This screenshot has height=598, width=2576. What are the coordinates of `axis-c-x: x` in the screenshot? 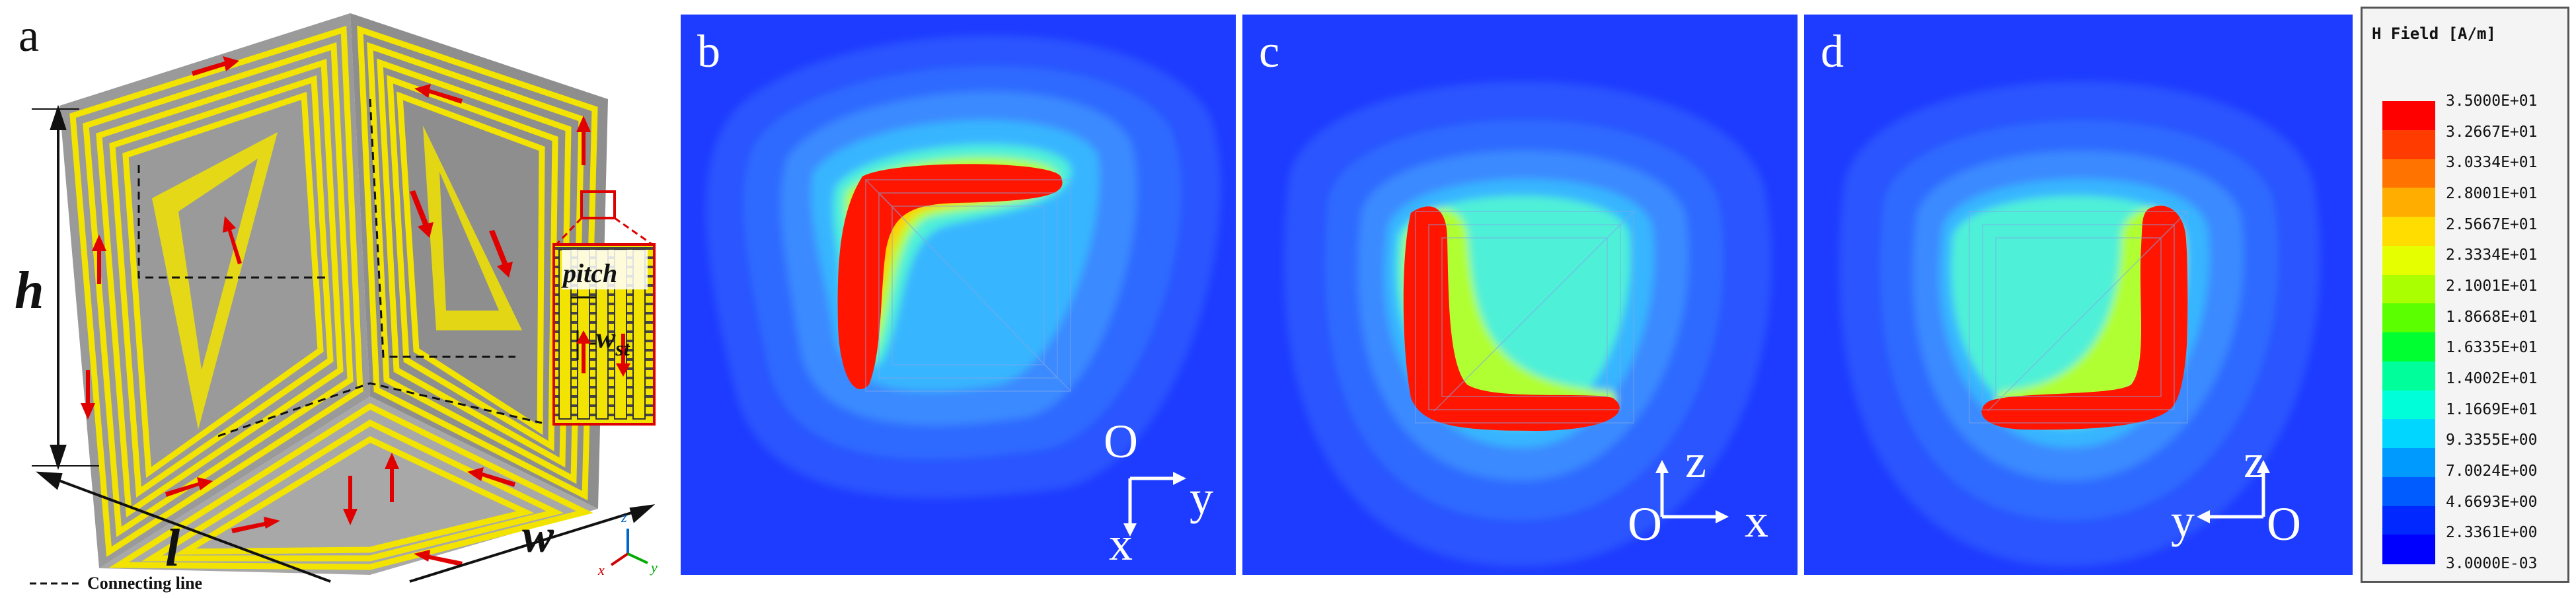 It's located at (1756, 520).